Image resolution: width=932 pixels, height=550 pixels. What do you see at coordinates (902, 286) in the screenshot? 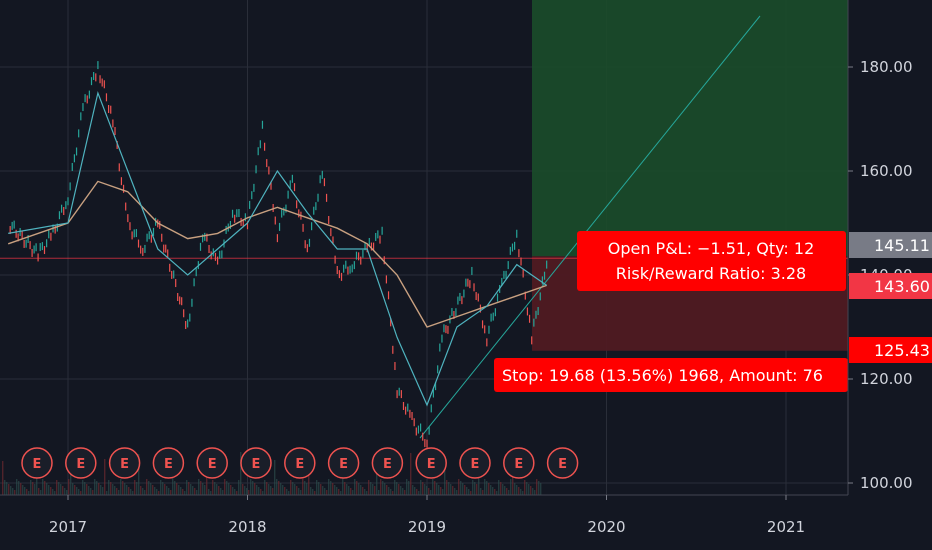
I see `price-badge-value: 143.60` at bounding box center [902, 286].